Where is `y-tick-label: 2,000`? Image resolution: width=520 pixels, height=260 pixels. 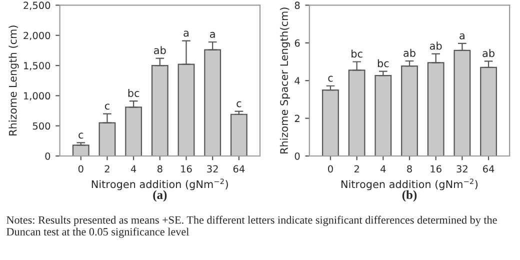
y-tick-label: 2,000 is located at coordinates (37, 36).